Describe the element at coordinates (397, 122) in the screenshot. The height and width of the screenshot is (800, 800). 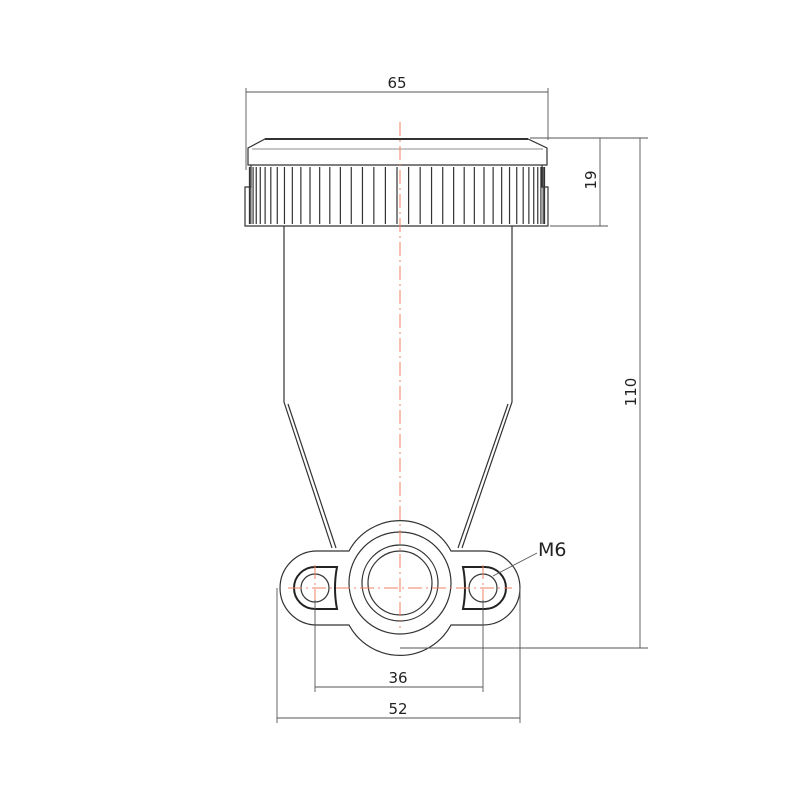
I see `dimension-cap-diameter: 65` at that location.